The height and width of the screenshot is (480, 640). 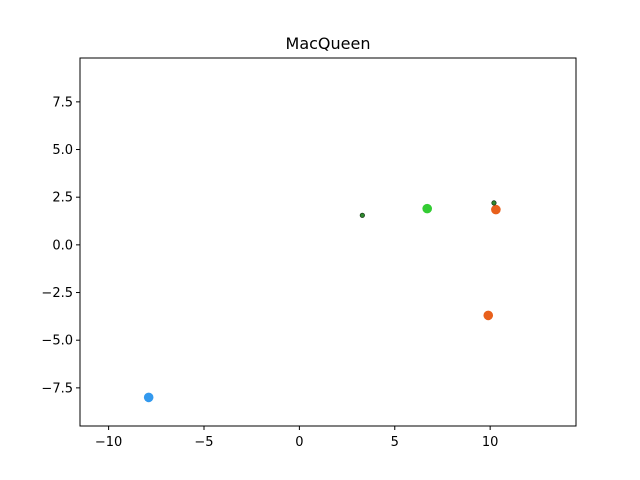 I want to click on y-axis: −7.5 −5.0 −2.5 0.0 2.5 5.0 7.5, so click(x=60, y=245).